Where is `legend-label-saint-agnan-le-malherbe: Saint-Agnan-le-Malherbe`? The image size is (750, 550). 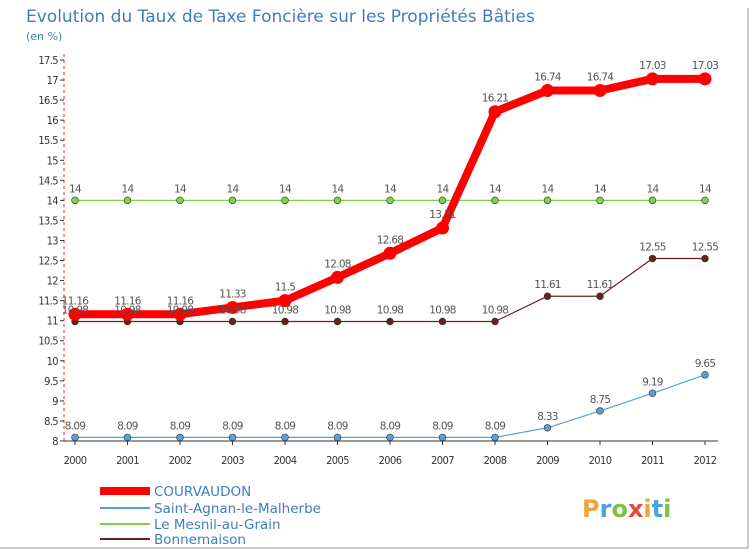
legend-label-saint-agnan-le-malherbe: Saint-Agnan-le-Malherbe is located at coordinates (237, 509).